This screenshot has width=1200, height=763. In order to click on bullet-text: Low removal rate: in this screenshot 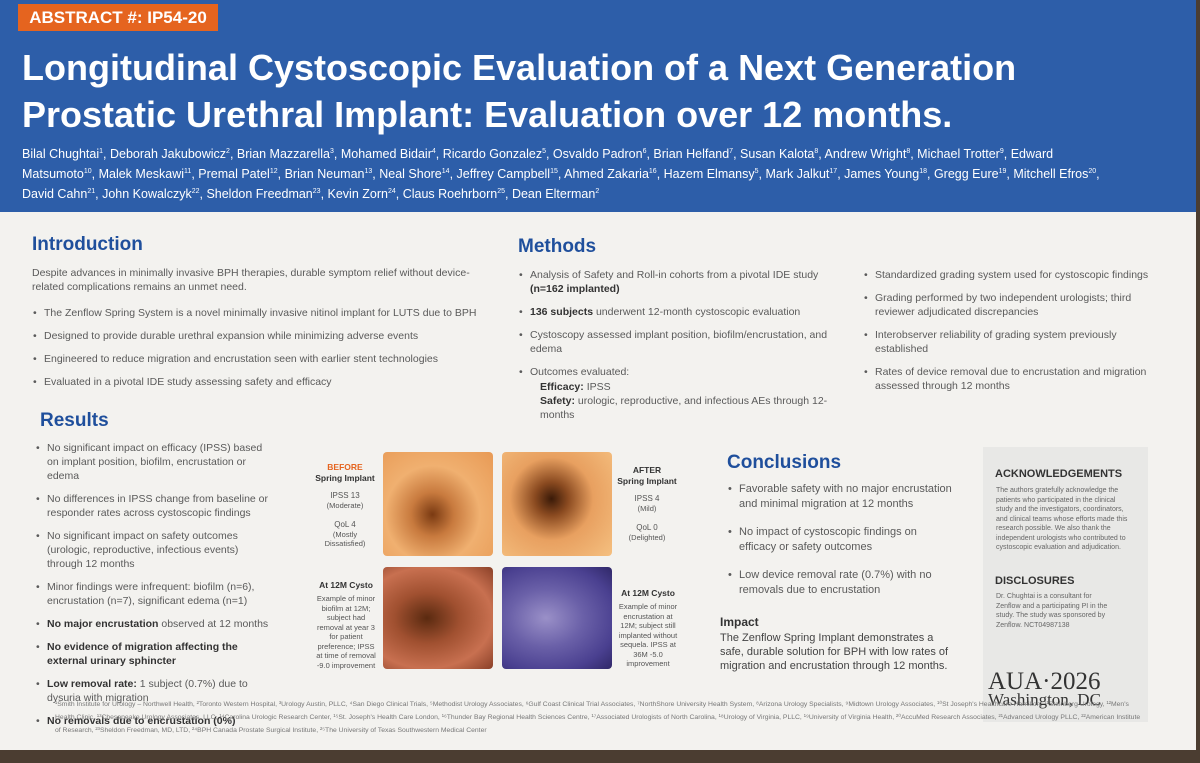, I will do `click(92, 684)`.